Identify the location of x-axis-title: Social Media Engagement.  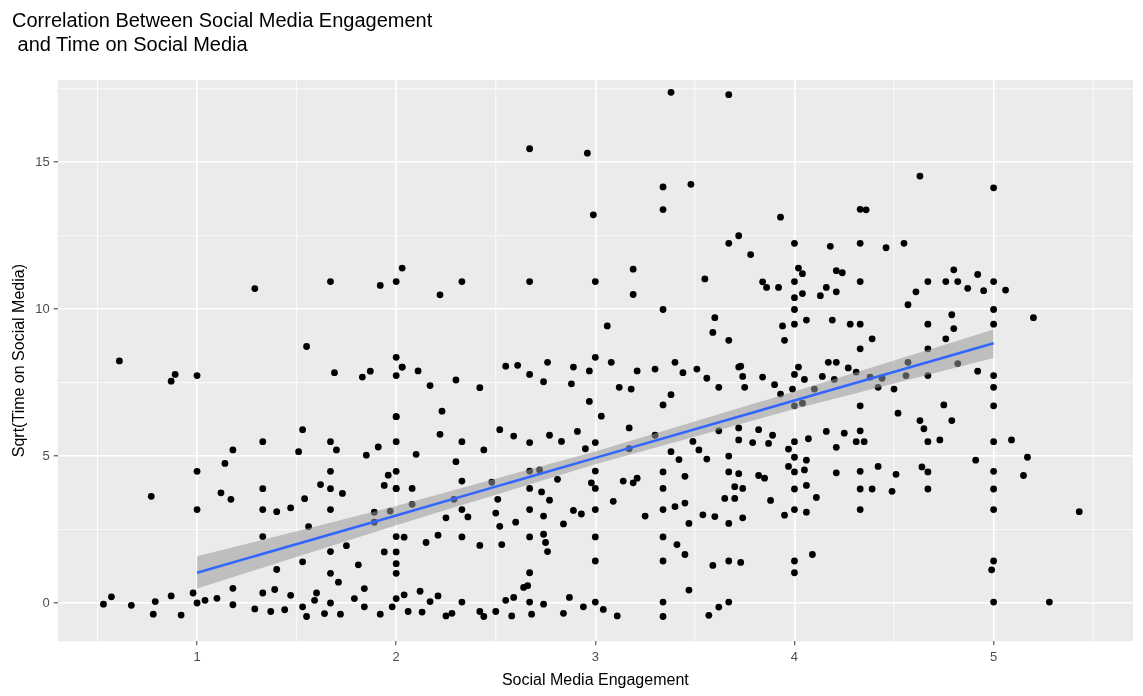
(595, 679).